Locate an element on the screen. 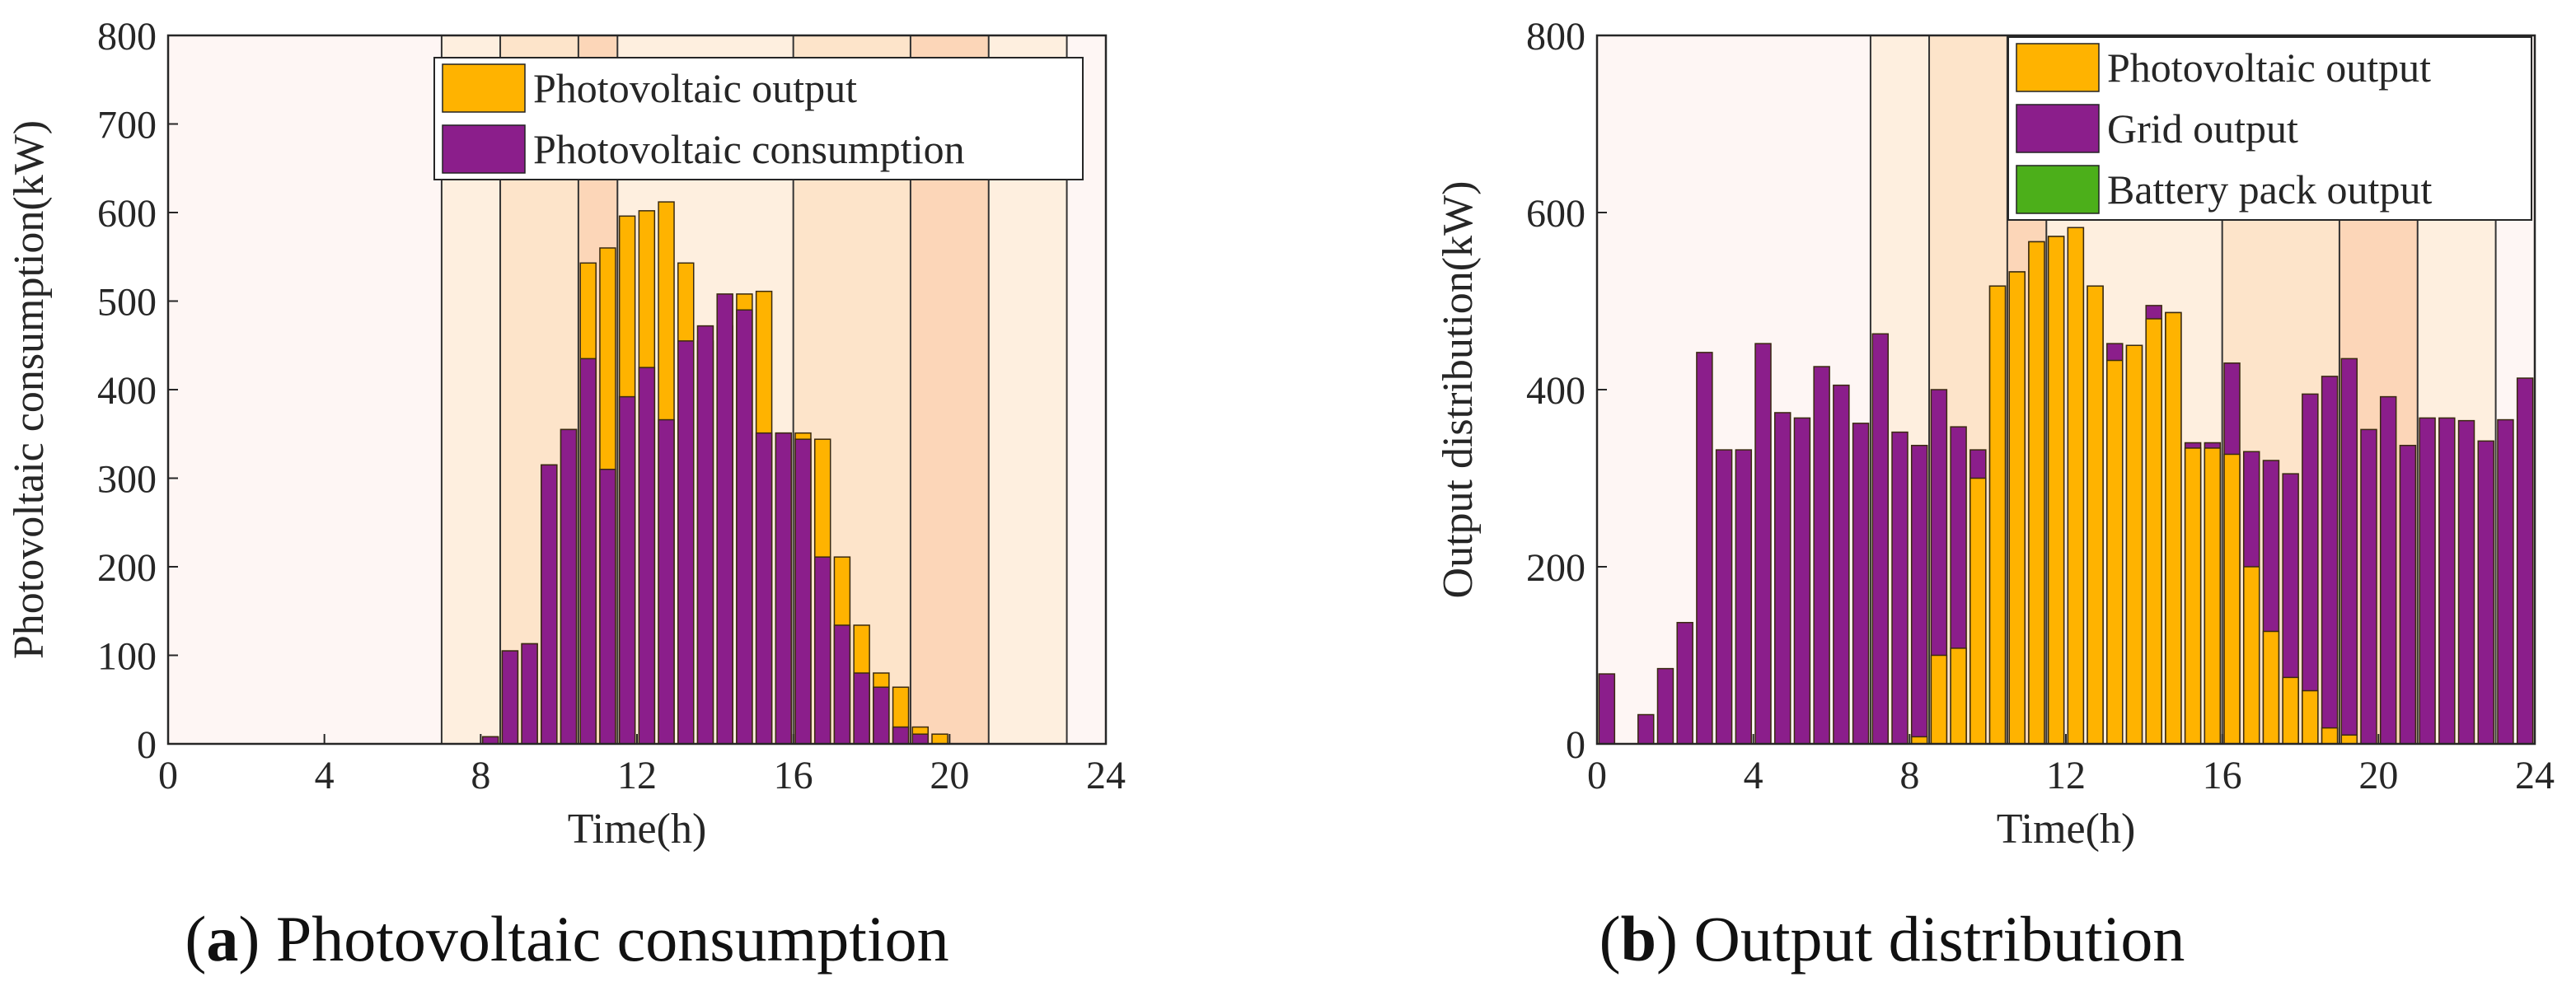 This screenshot has width=2576, height=991. a-xtick-label: 12 is located at coordinates (637, 775).